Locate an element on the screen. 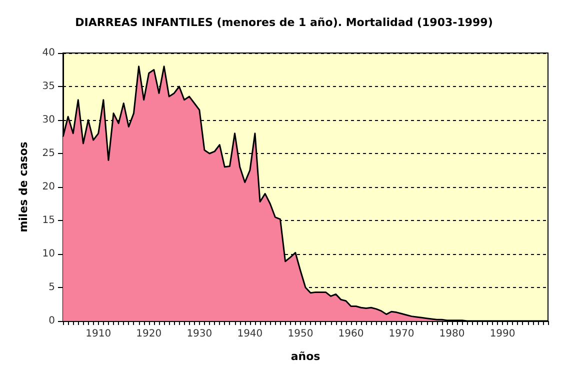 The height and width of the screenshot is (370, 568). x-tick-label: 1970 is located at coordinates (401, 334).